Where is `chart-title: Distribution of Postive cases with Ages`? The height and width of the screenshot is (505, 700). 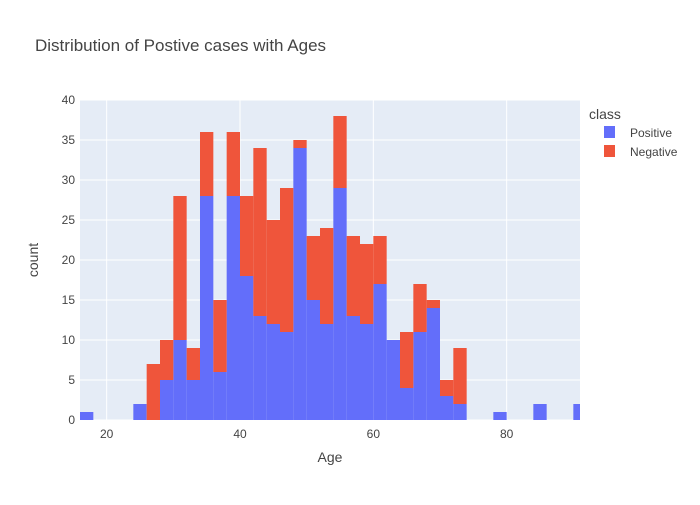 chart-title: Distribution of Postive cases with Ages is located at coordinates (180, 45).